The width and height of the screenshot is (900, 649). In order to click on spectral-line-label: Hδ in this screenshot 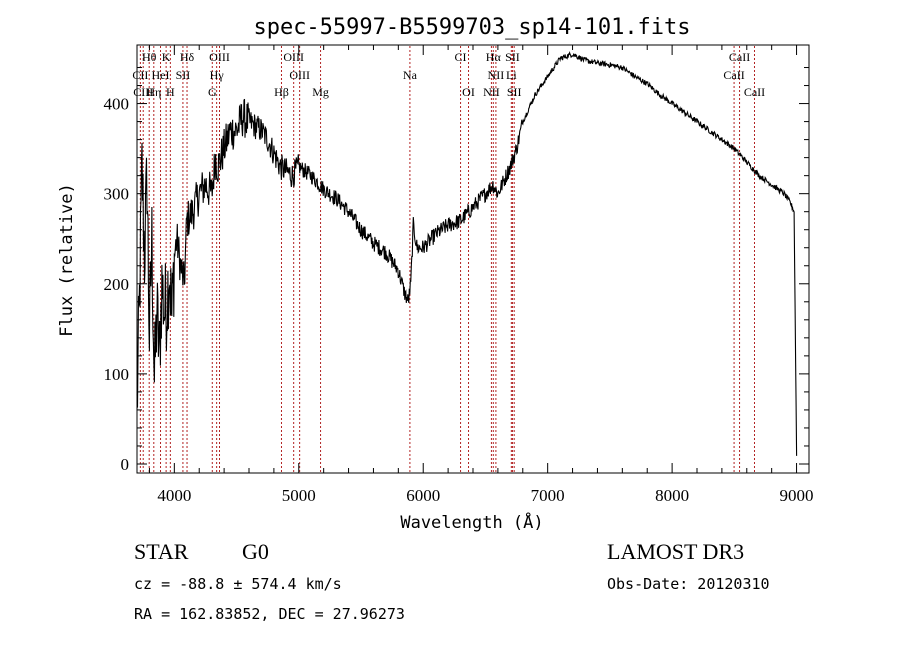, I will do `click(187, 57)`.